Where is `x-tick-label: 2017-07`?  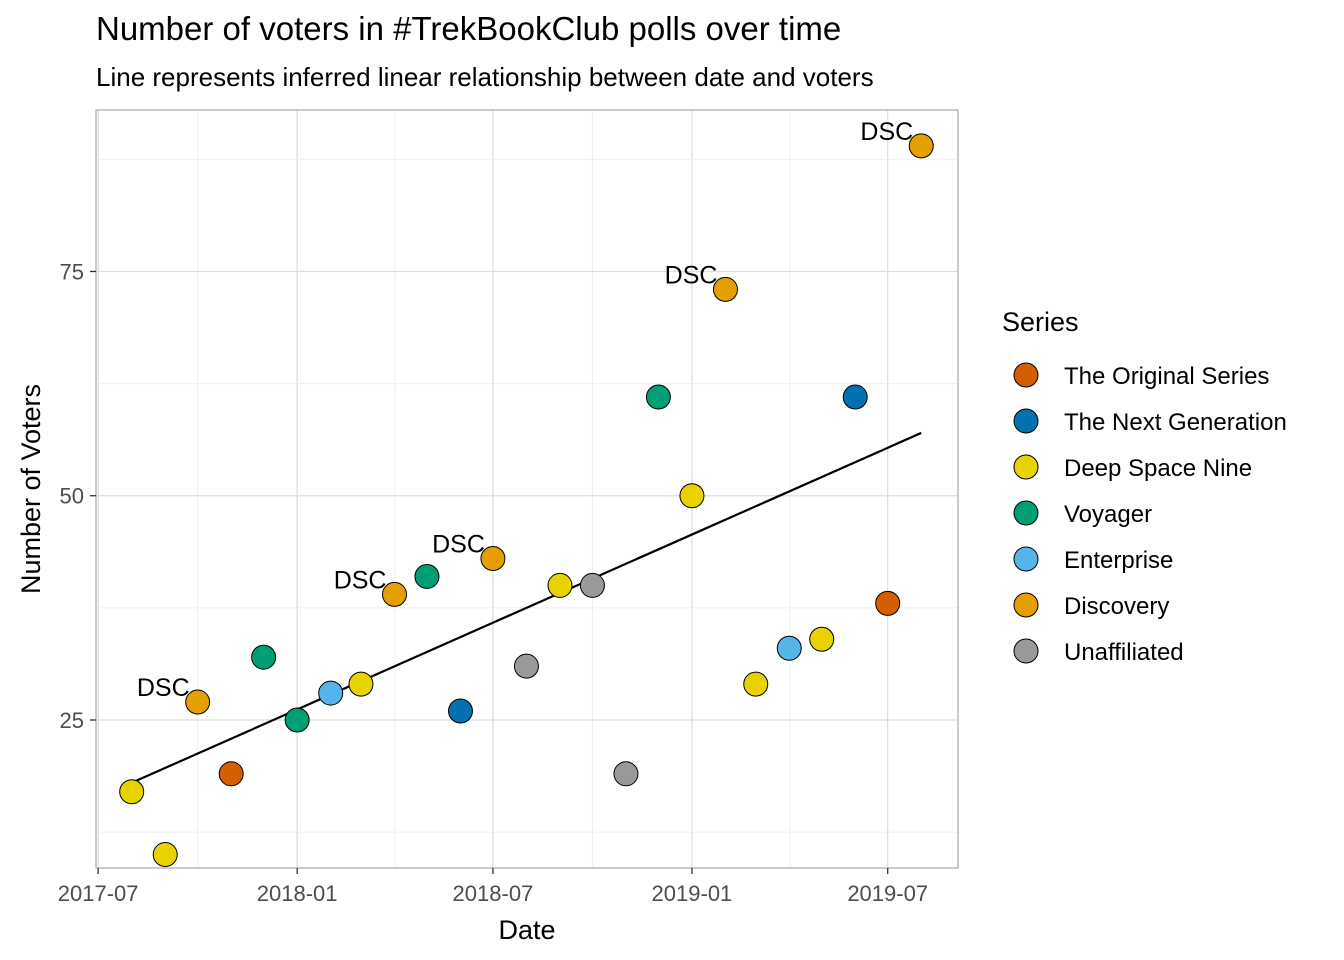
x-tick-label: 2017-07 is located at coordinates (98, 893).